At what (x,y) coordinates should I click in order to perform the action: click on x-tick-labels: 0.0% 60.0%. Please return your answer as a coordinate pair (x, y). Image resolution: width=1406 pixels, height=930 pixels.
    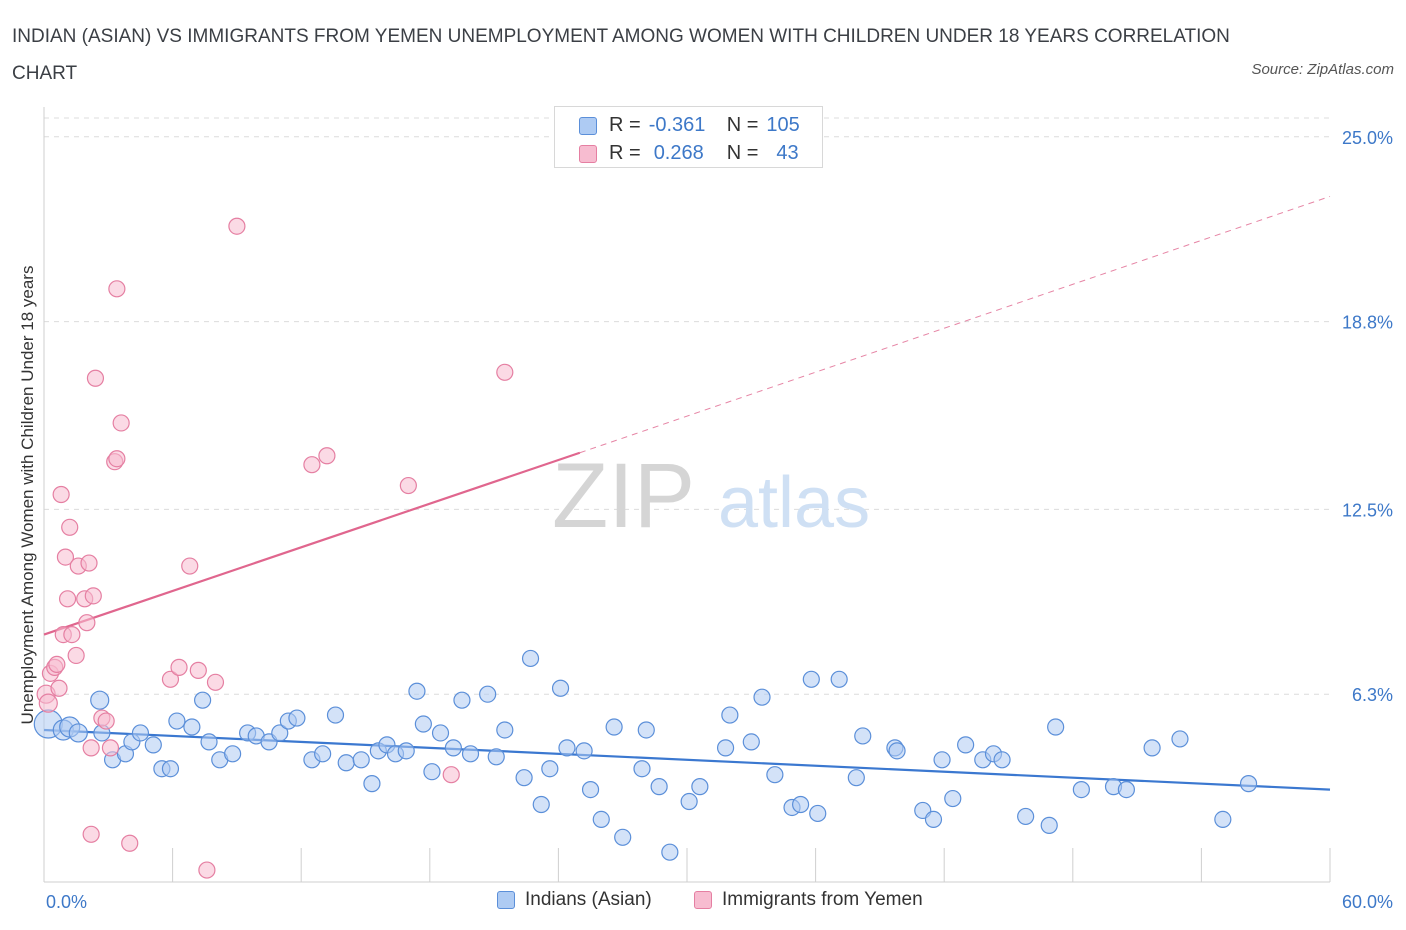
    Looking at the image, I should click on (719, 902).